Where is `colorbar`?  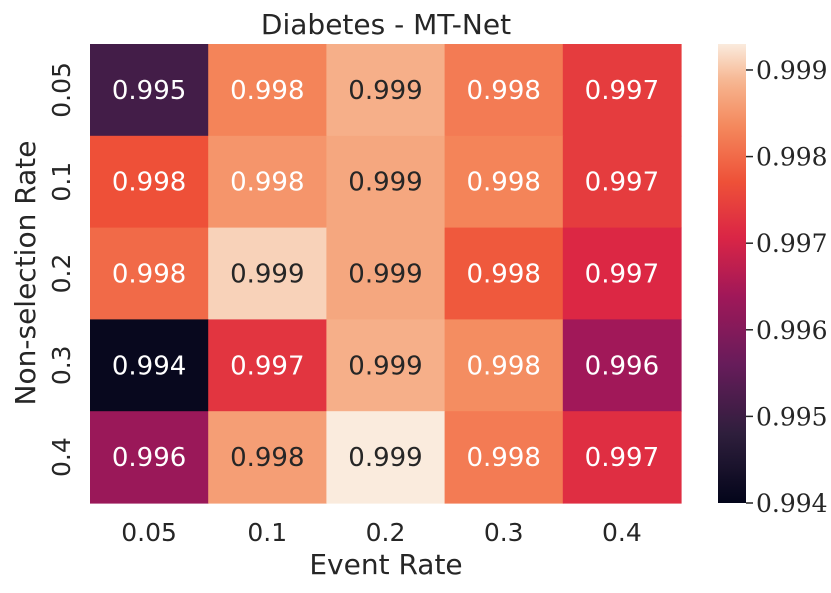
colorbar is located at coordinates (732, 273).